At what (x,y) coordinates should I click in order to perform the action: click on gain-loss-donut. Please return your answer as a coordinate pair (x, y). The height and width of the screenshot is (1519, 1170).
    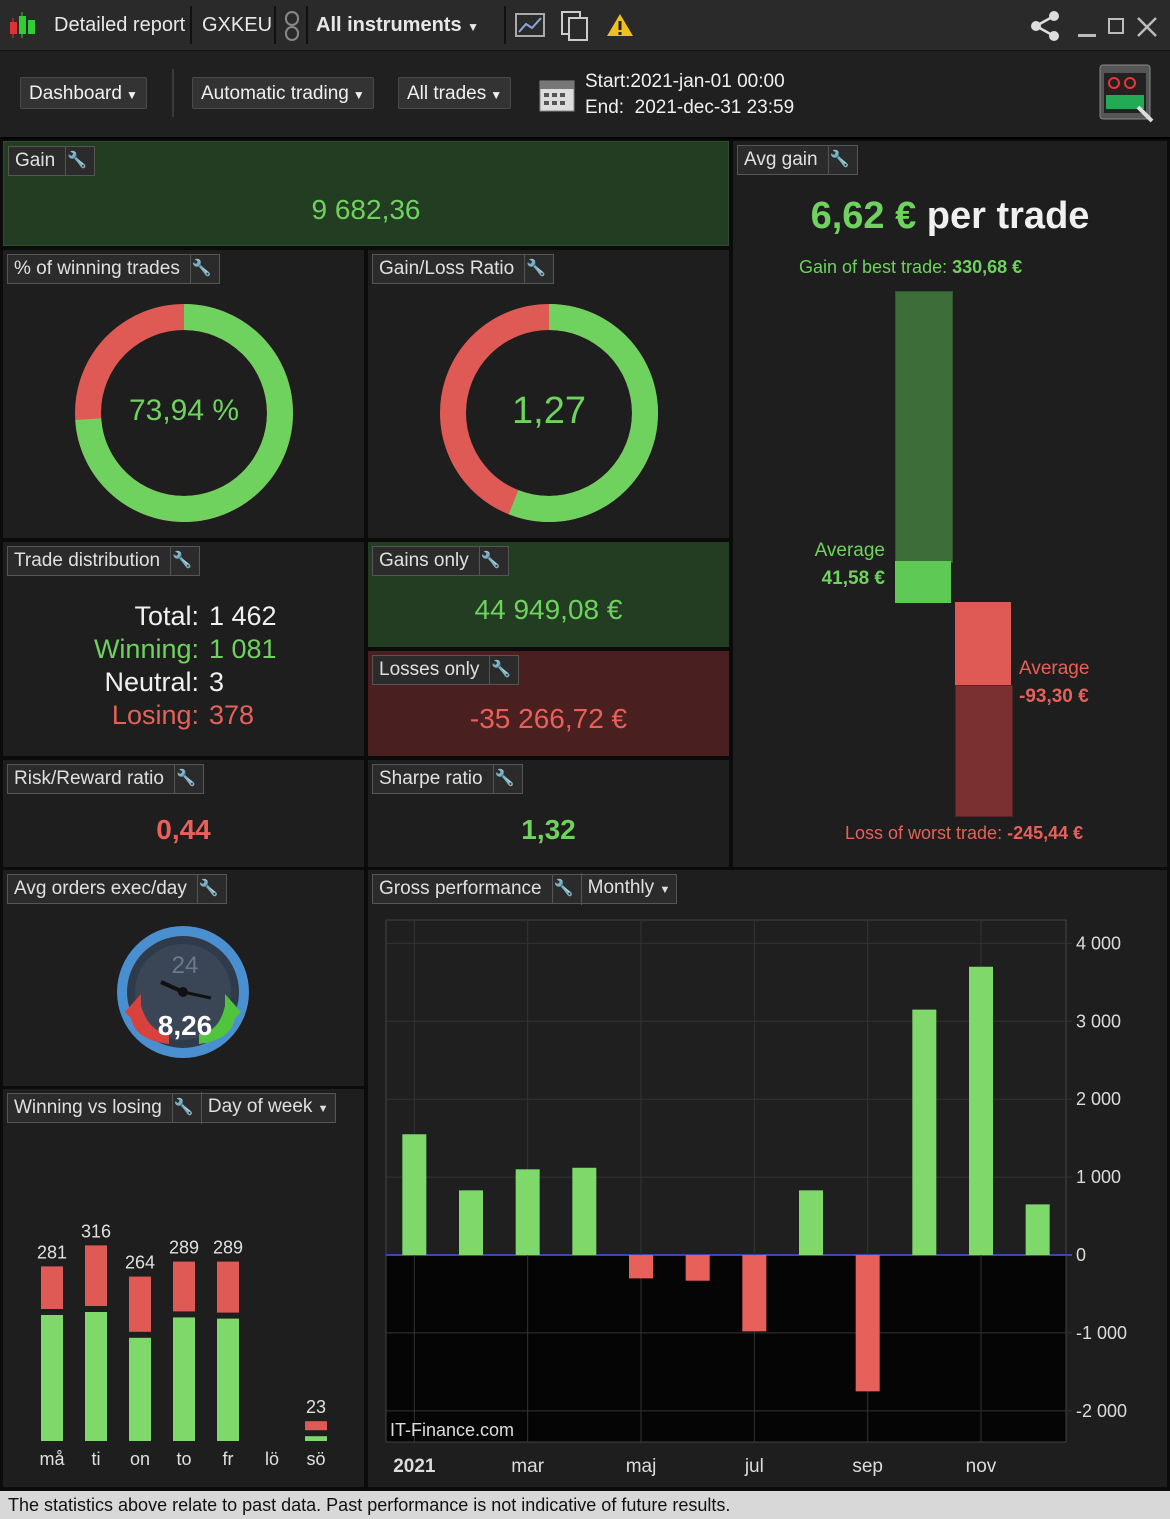
    Looking at the image, I should click on (549, 413).